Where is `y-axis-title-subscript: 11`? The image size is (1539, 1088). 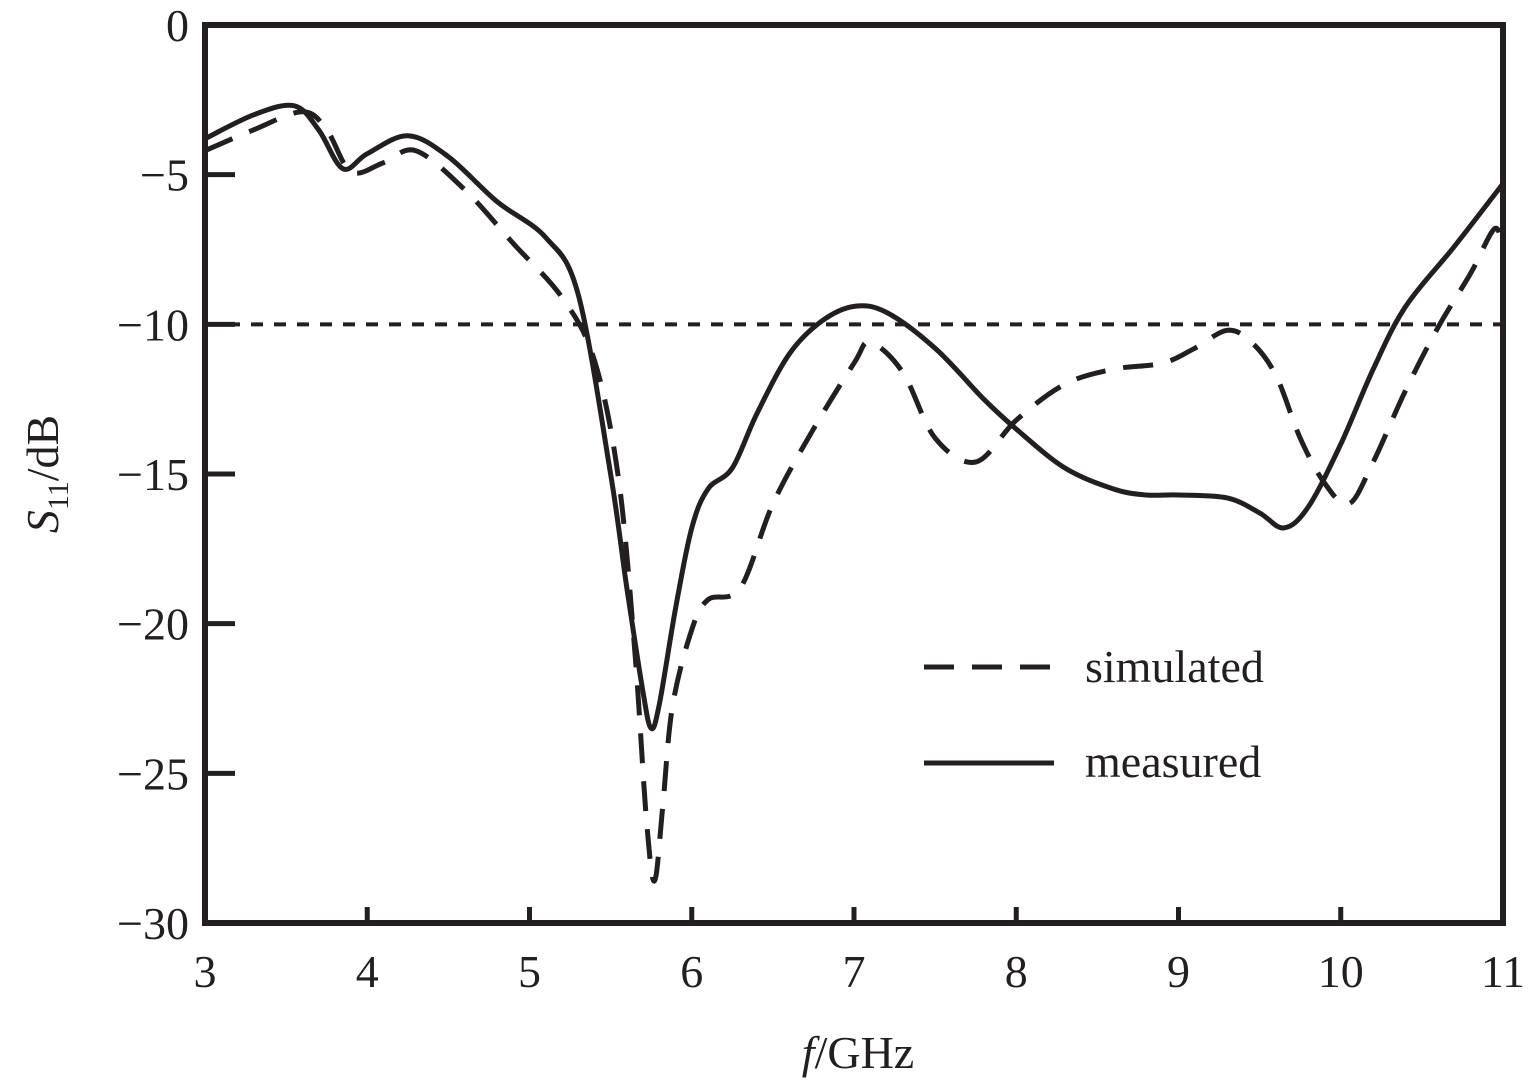
y-axis-title-subscript: 11 is located at coordinates (58, 495).